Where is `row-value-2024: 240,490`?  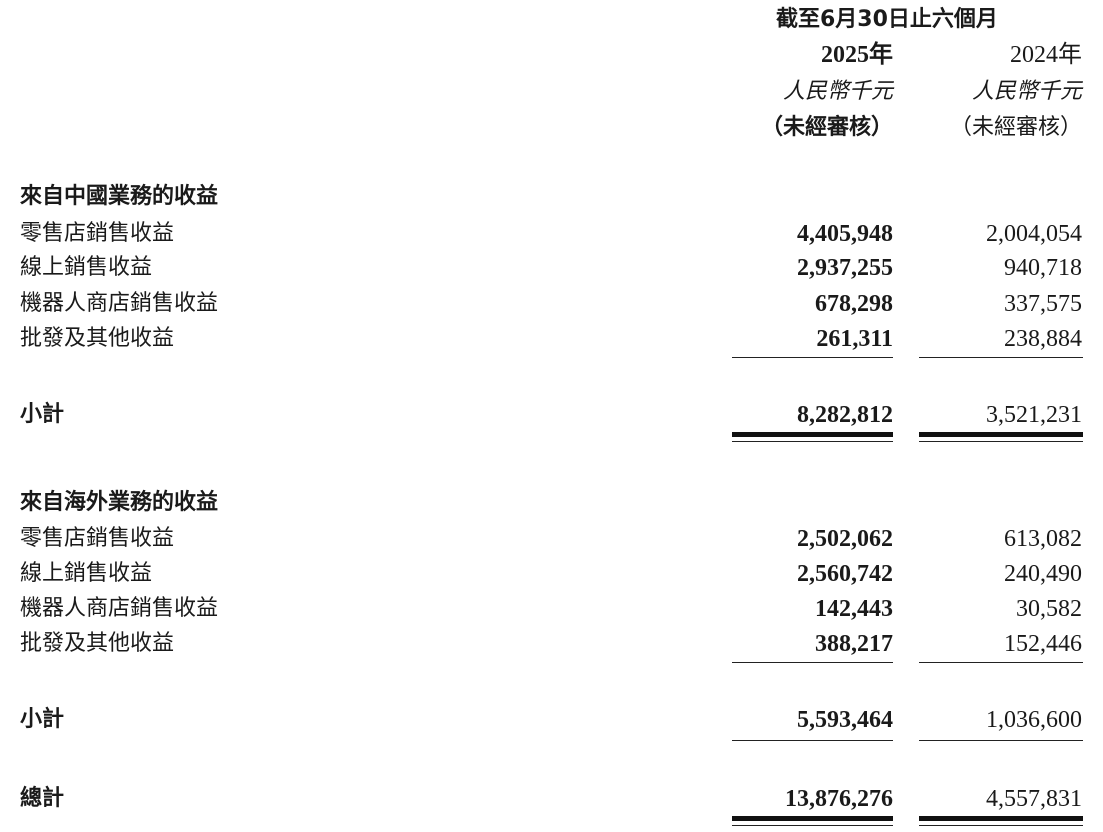 row-value-2024: 240,490 is located at coordinates (1043, 574).